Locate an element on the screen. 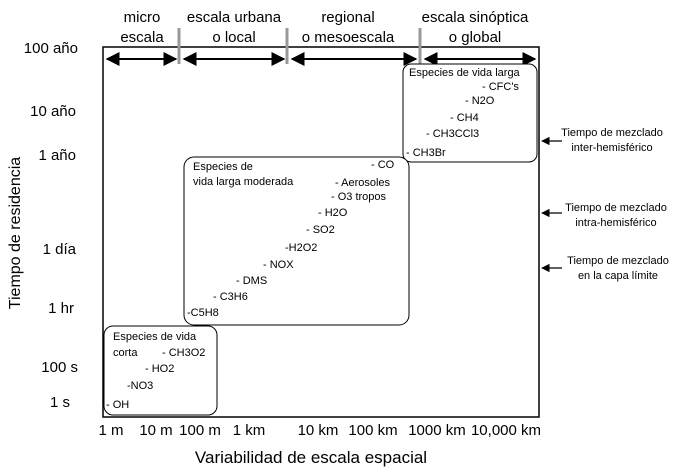 The image size is (694, 475). x-tick: 100 m is located at coordinates (200, 430).